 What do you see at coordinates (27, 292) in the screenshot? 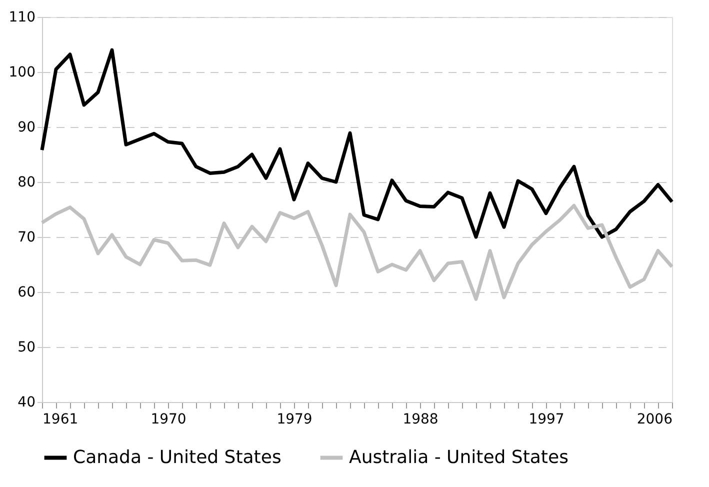
I see `y-tick-label: 60` at bounding box center [27, 292].